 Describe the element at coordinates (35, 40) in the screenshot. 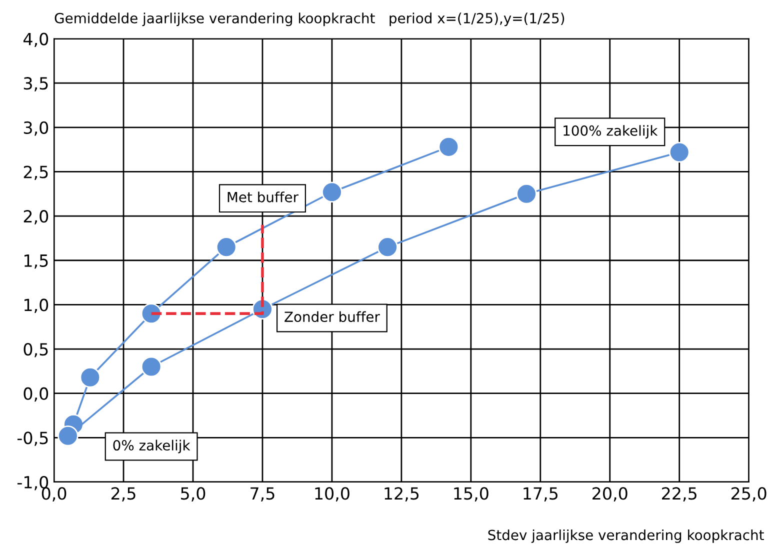

I see `y-tick-label: 4,0` at that location.